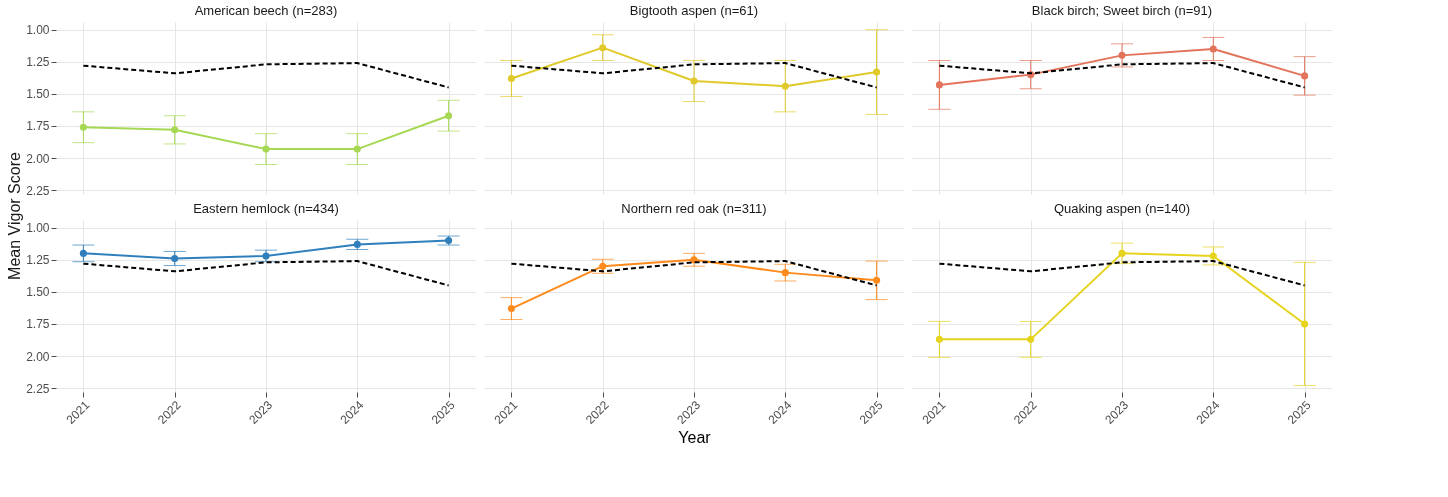  Describe the element at coordinates (266, 75) in the screenshot. I see `line-series` at that location.